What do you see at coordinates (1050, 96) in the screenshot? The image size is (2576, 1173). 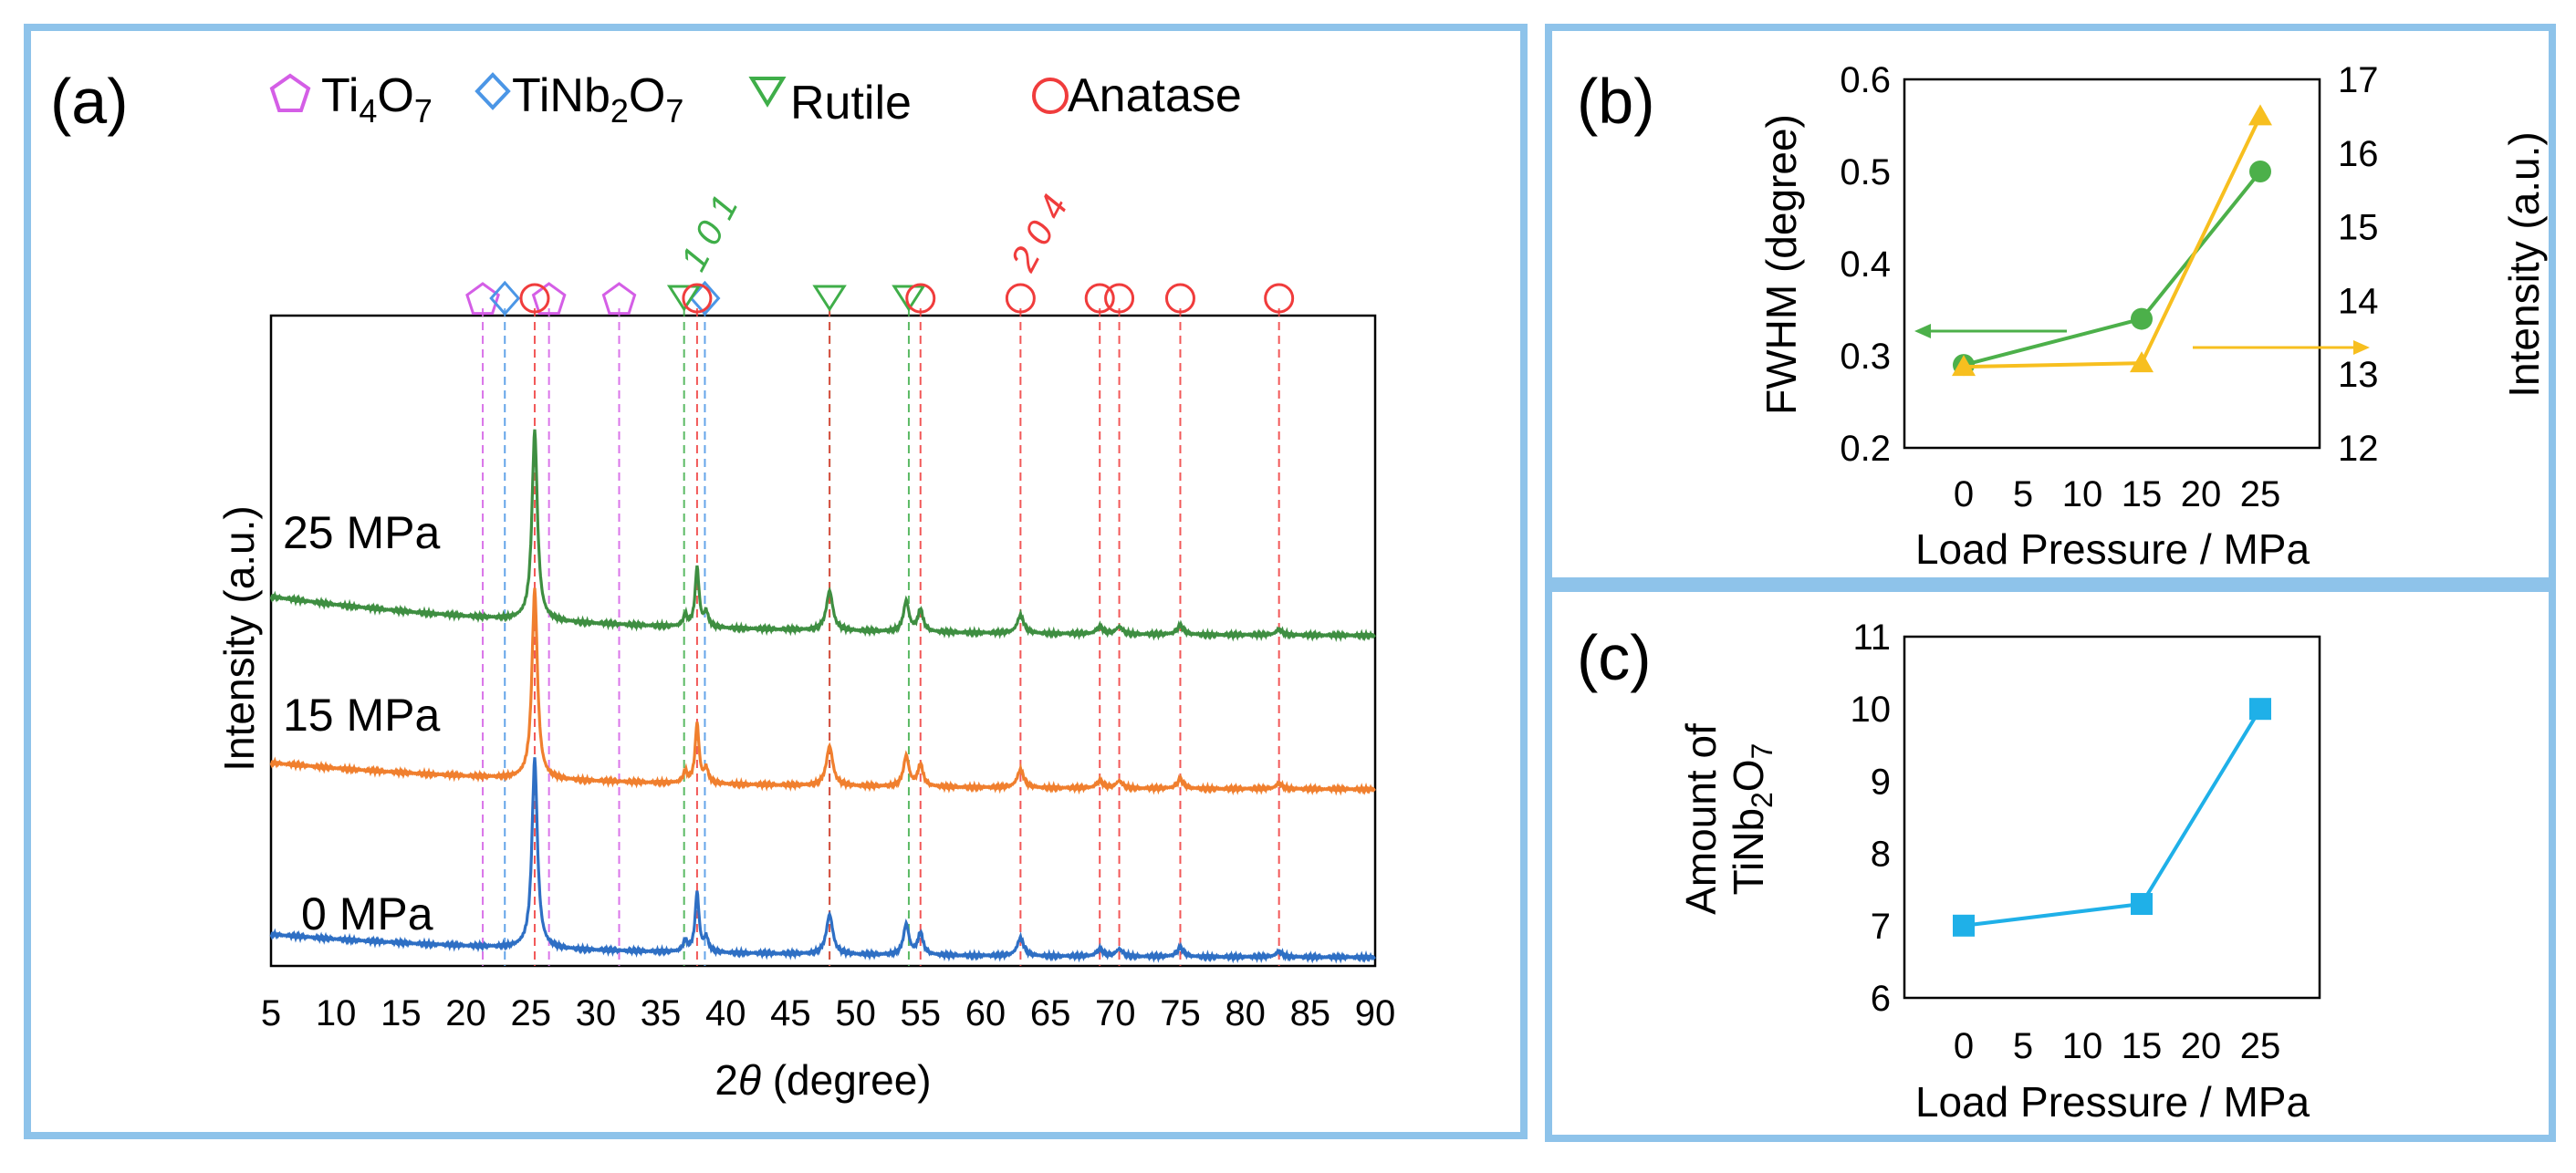 I see `circle-icon` at bounding box center [1050, 96].